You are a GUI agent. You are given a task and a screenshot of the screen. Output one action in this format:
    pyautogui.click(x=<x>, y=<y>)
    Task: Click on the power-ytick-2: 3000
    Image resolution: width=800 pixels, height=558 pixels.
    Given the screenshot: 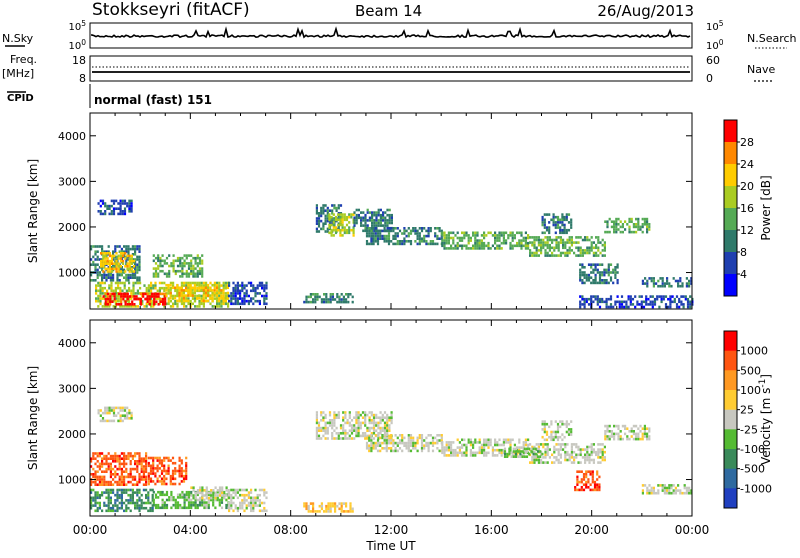 What is the action you would take?
    pyautogui.click(x=72, y=181)
    